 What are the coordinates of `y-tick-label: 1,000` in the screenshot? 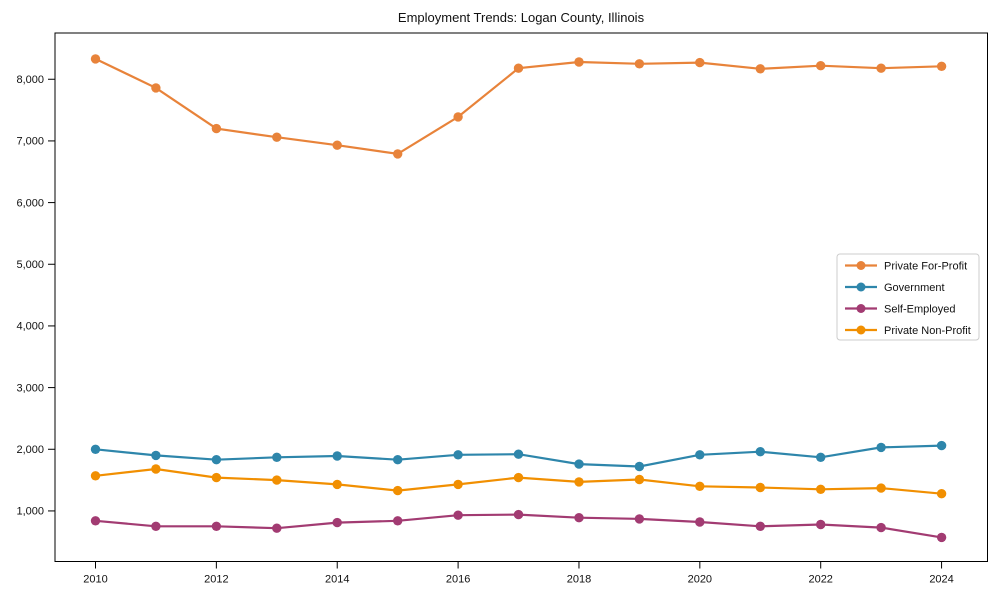 It's located at (30, 512).